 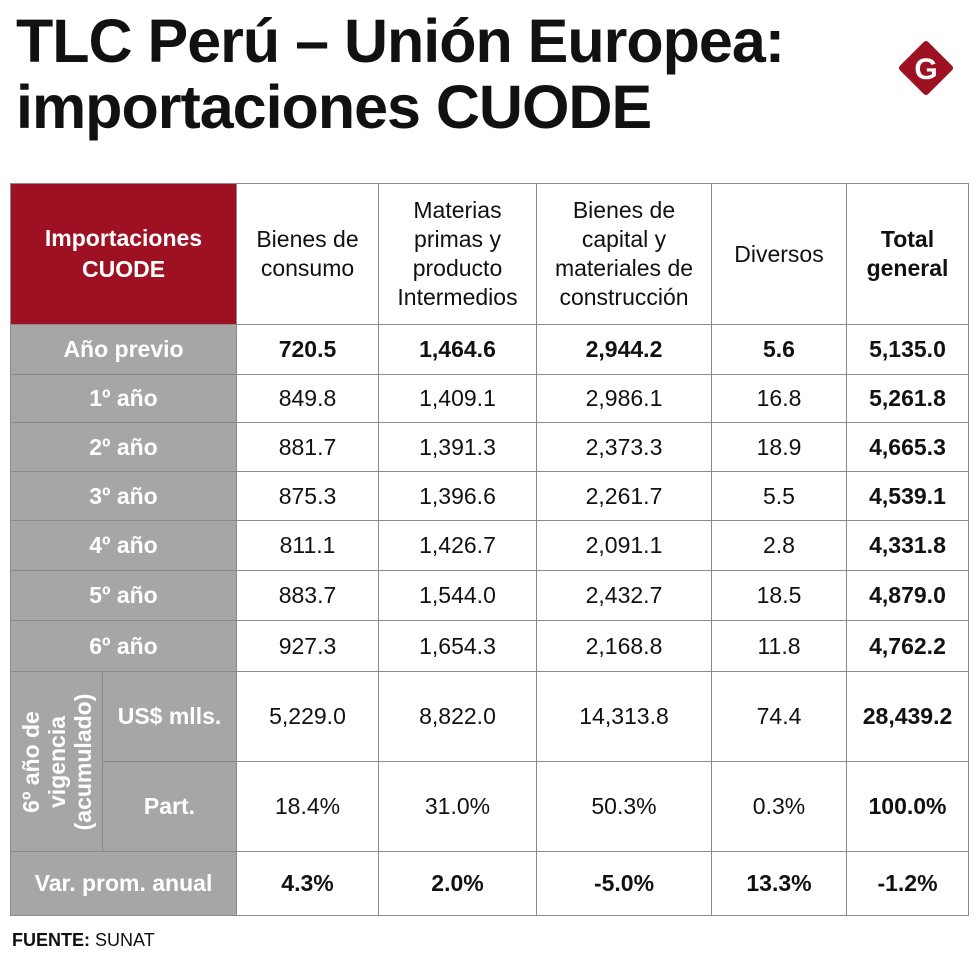 I want to click on table-cell: 2,373.3, so click(x=624, y=447).